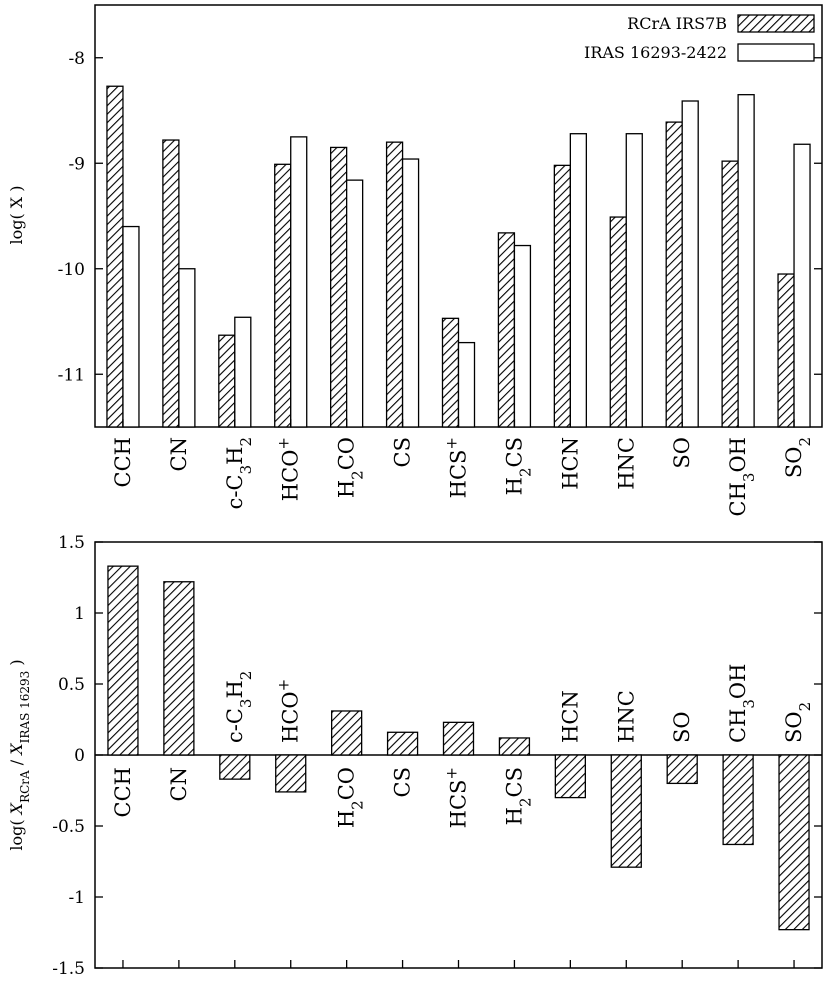 This screenshot has height=1006, width=830. I want to click on bar-iras-16293-2422-hcsplus, so click(466, 384).